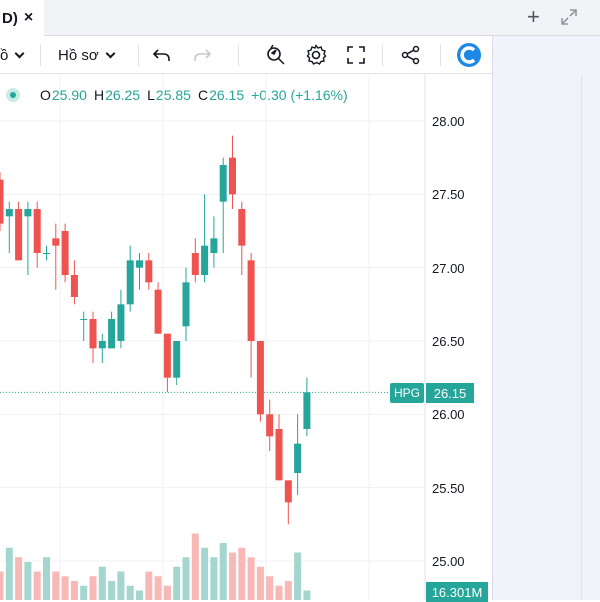 This screenshot has height=602, width=600. What do you see at coordinates (448, 121) in the screenshot?
I see `price-axis-tick: 28.00` at bounding box center [448, 121].